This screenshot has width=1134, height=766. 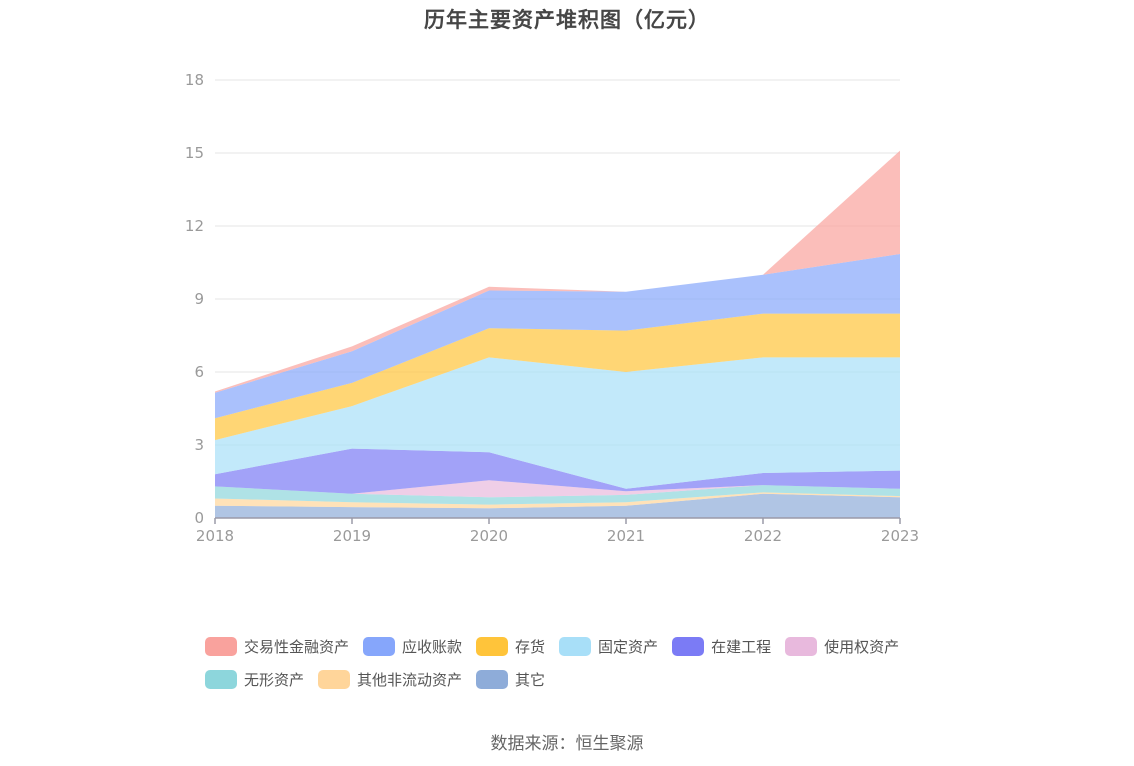 I want to click on y-tick-label: 9, so click(x=199, y=299).